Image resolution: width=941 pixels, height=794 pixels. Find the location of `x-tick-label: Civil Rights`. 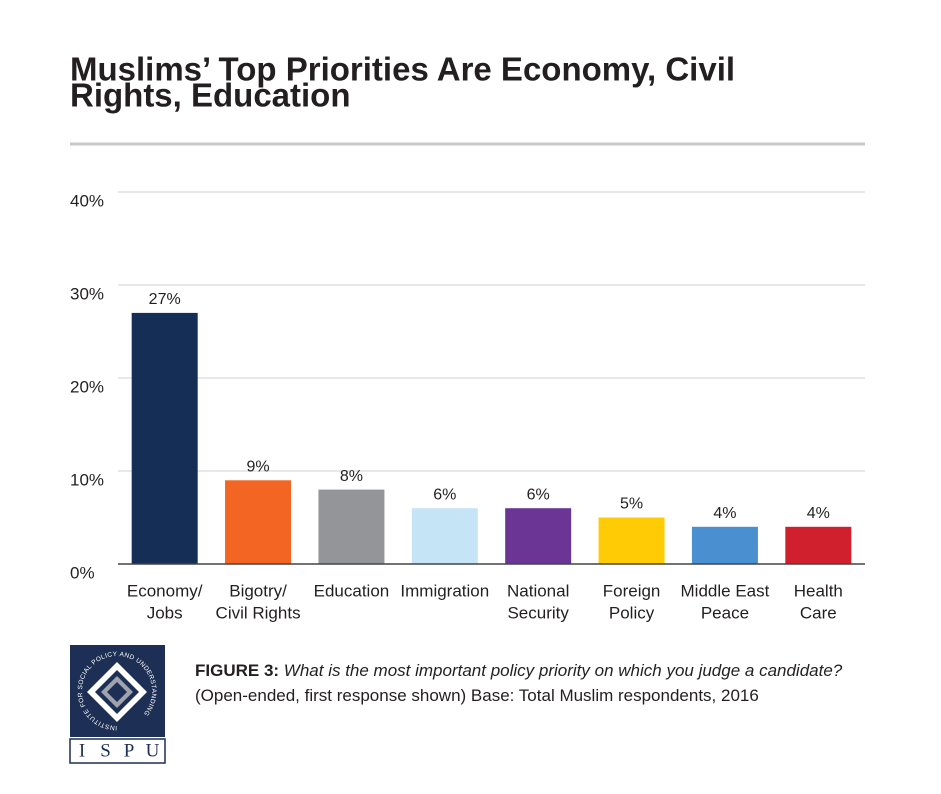

x-tick-label: Civil Rights is located at coordinates (258, 612).